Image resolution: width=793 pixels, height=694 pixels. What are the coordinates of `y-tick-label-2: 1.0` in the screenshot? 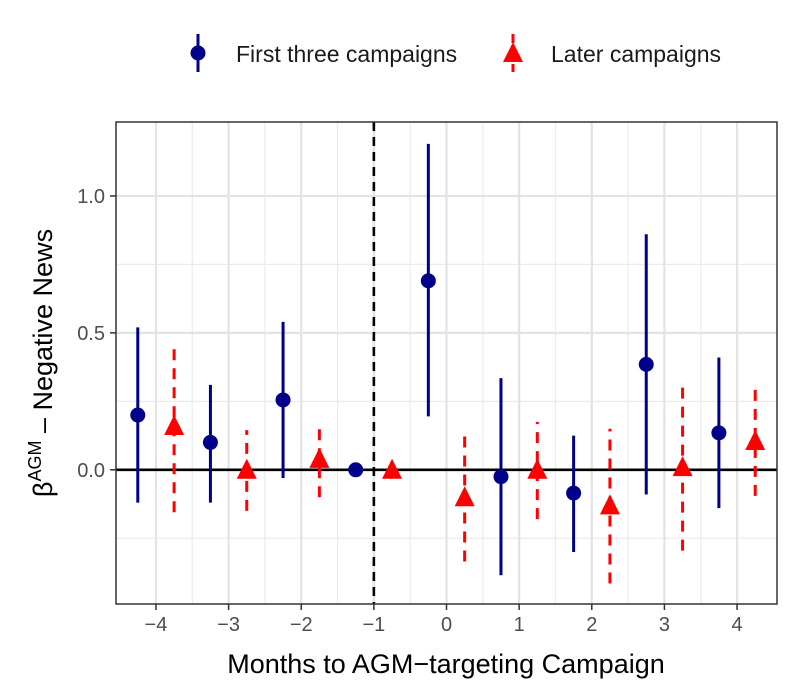 It's located at (91, 197).